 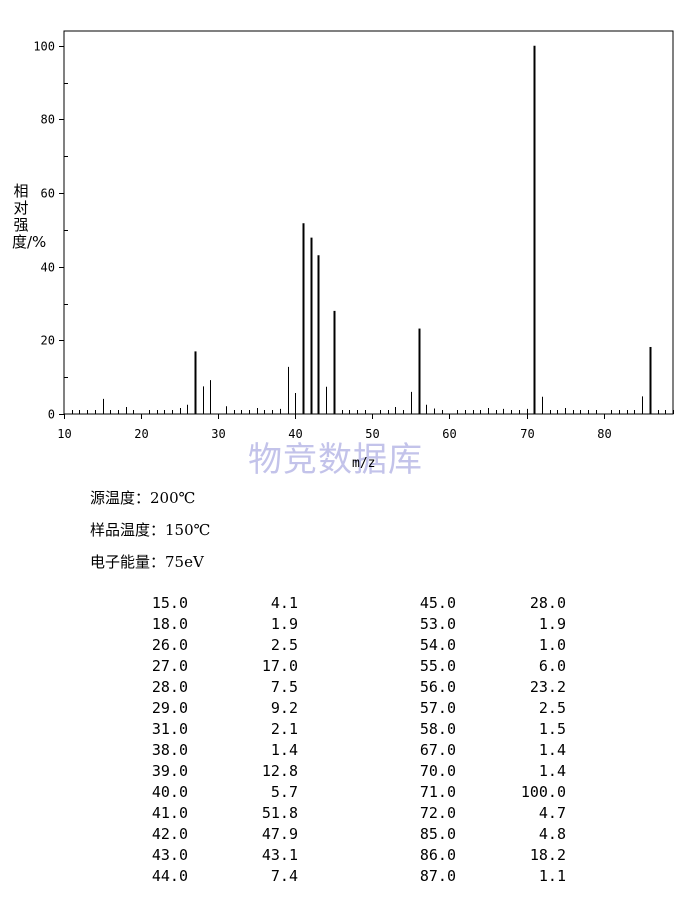 What do you see at coordinates (552, 645) in the screenshot?
I see `peak-abundance: 1.0` at bounding box center [552, 645].